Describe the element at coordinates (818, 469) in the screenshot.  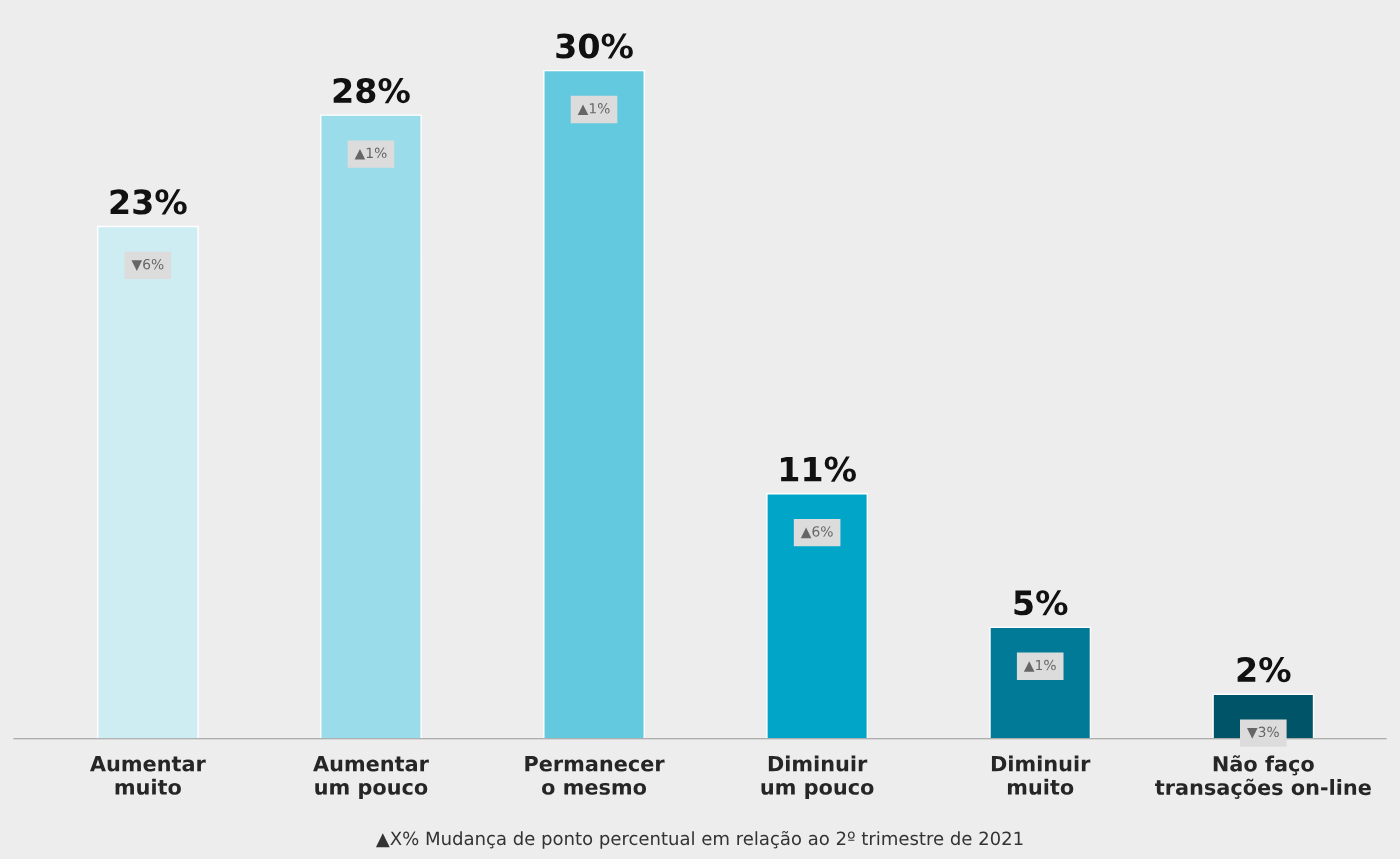
I see `data-label: 11%` at that location.